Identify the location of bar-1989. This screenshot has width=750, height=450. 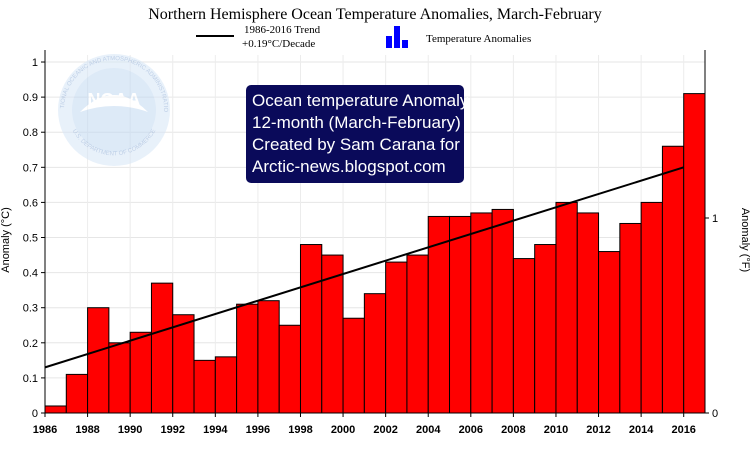
(119, 378).